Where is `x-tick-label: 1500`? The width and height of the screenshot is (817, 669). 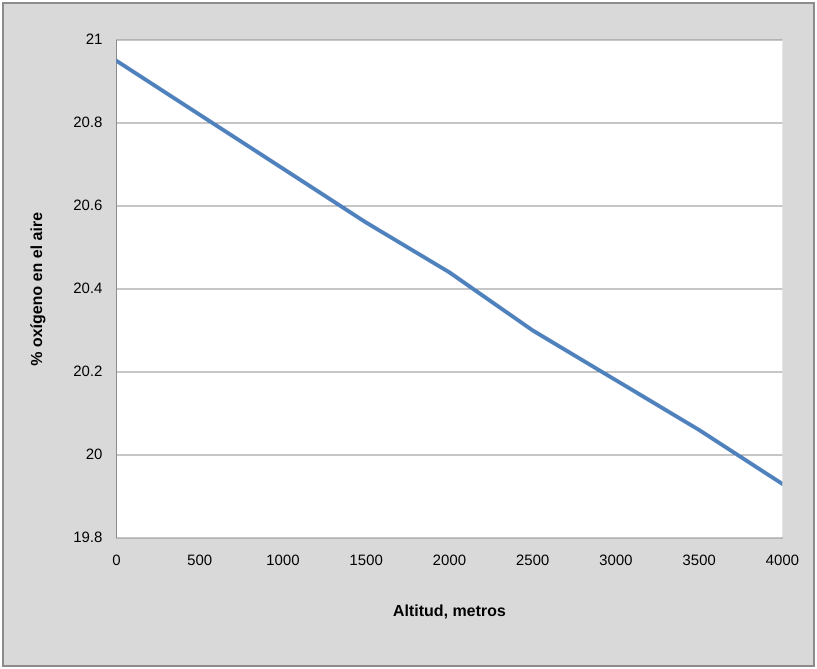 x-tick-label: 1500 is located at coordinates (366, 560).